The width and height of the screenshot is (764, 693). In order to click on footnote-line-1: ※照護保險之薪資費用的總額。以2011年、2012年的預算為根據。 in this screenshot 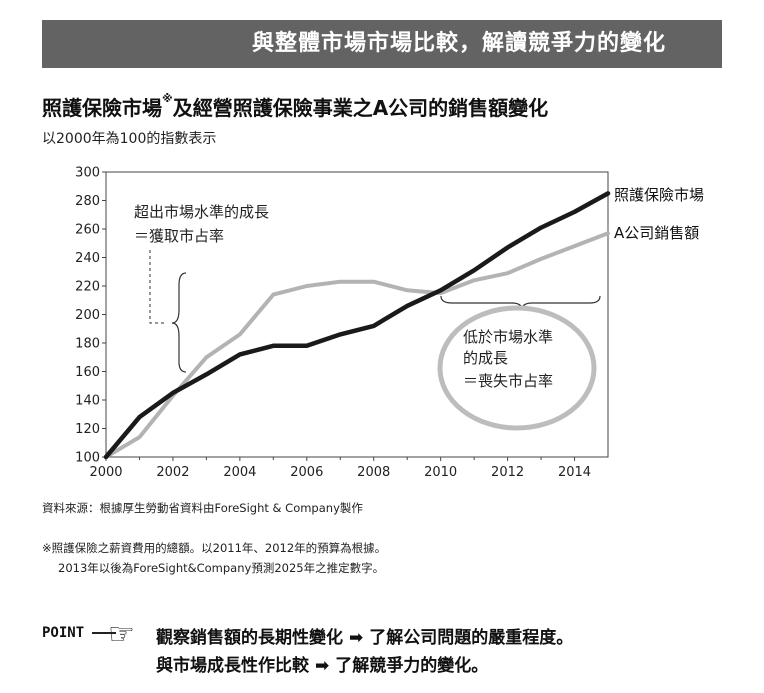, I will do `click(214, 548)`.